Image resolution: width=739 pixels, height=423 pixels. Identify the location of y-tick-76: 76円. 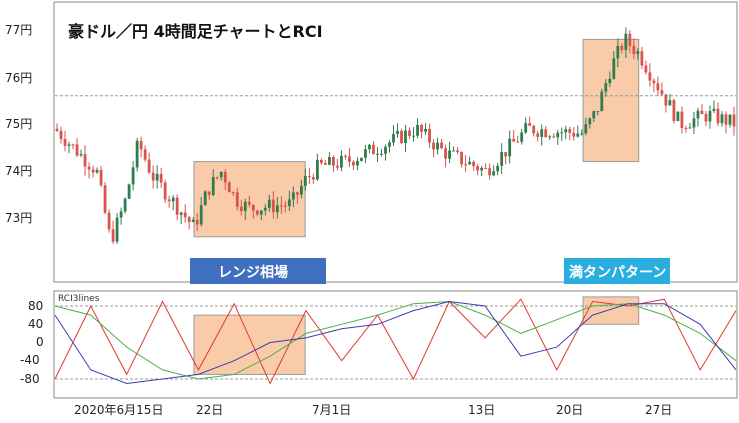
(18, 78).